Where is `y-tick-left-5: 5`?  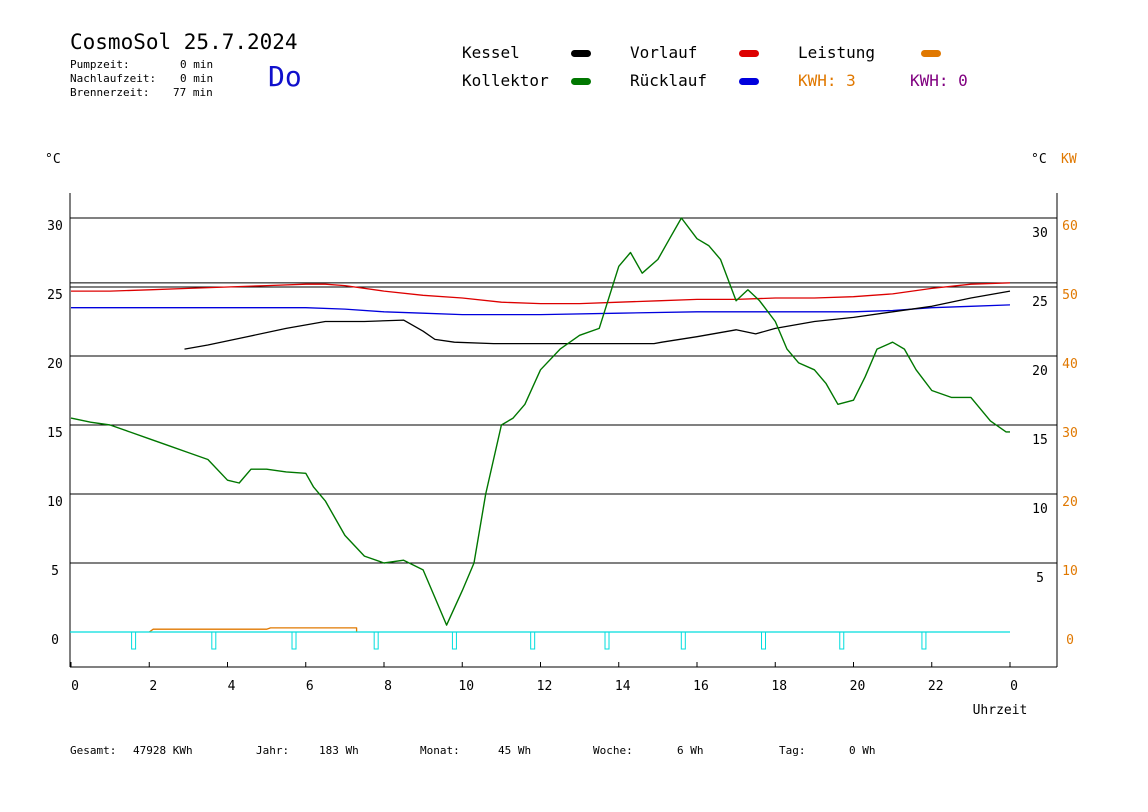 y-tick-left-5: 5 is located at coordinates (55, 571).